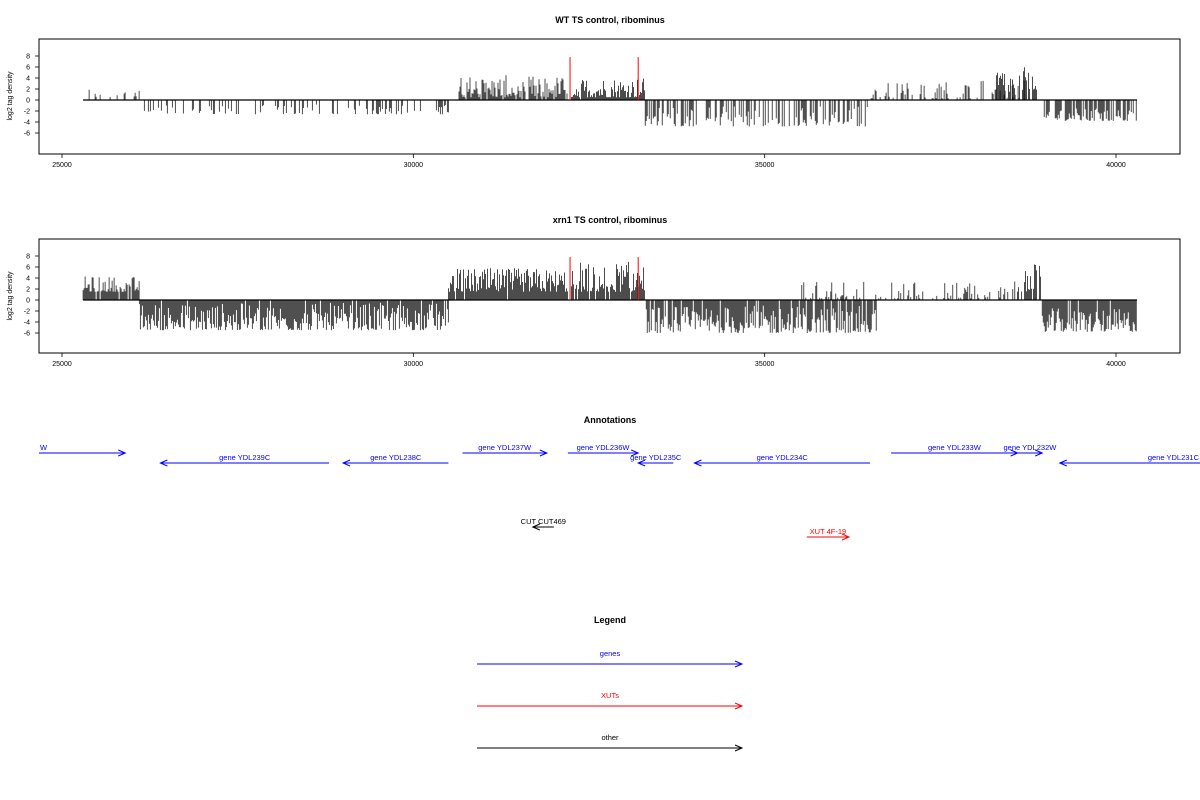 The image size is (1200, 800). What do you see at coordinates (610, 695) in the screenshot?
I see `legend-label: XUTs` at bounding box center [610, 695].